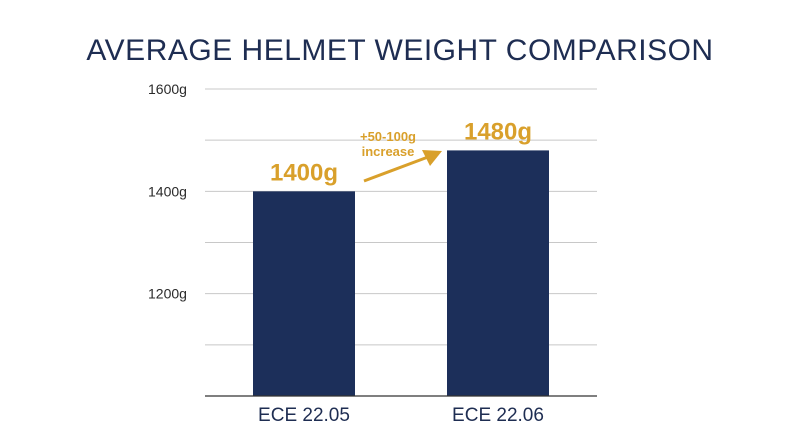 Image resolution: width=800 pixels, height=447 pixels. What do you see at coordinates (432, 158) in the screenshot?
I see `annotation-arrow-head` at bounding box center [432, 158].